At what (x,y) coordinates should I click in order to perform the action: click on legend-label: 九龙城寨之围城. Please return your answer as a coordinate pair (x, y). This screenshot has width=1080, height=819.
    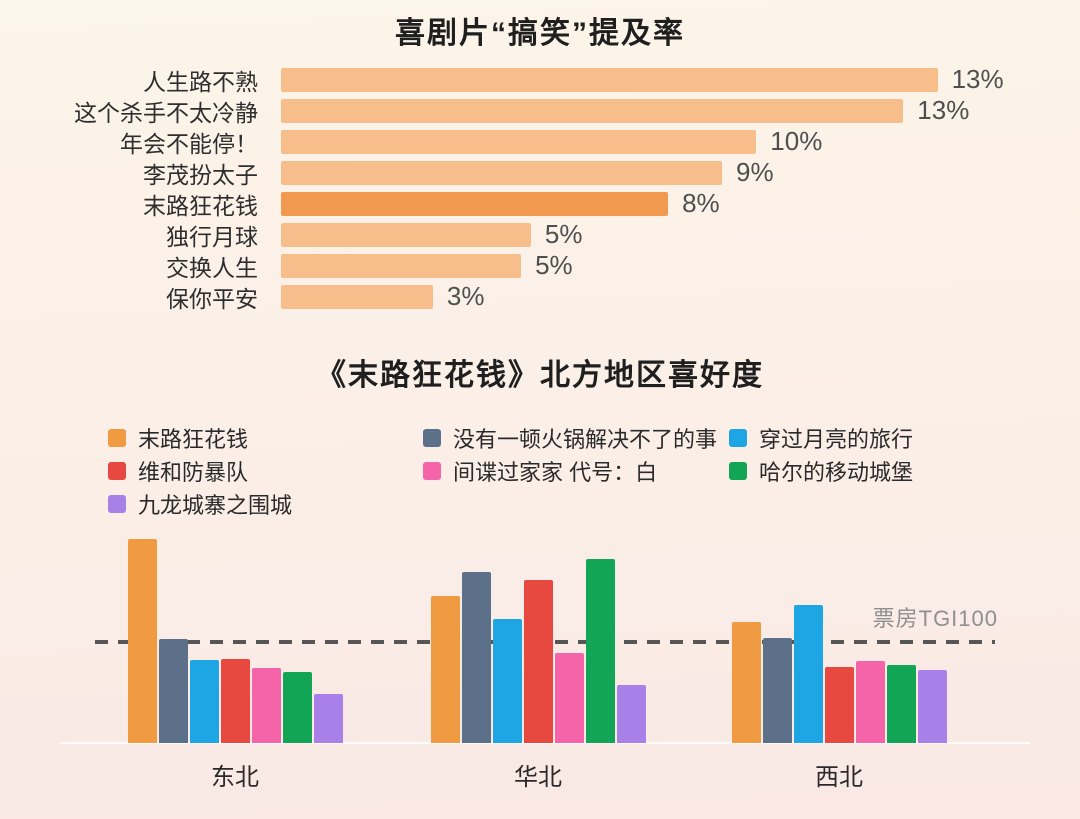
    Looking at the image, I should click on (215, 505).